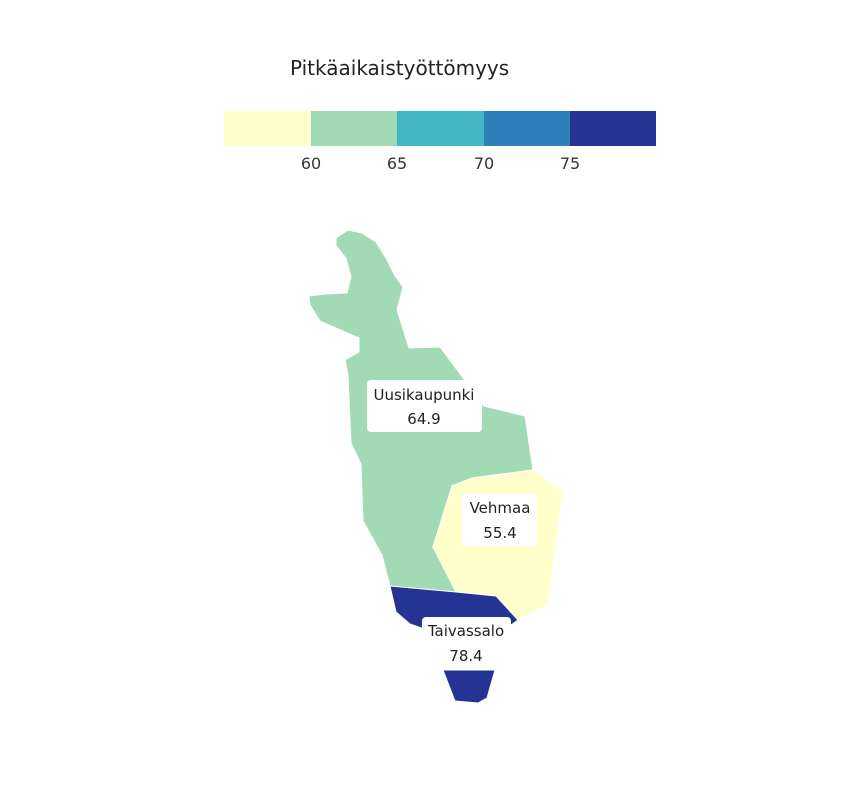 The width and height of the screenshot is (864, 792). I want to click on region-name: Taivassalo, so click(465, 631).